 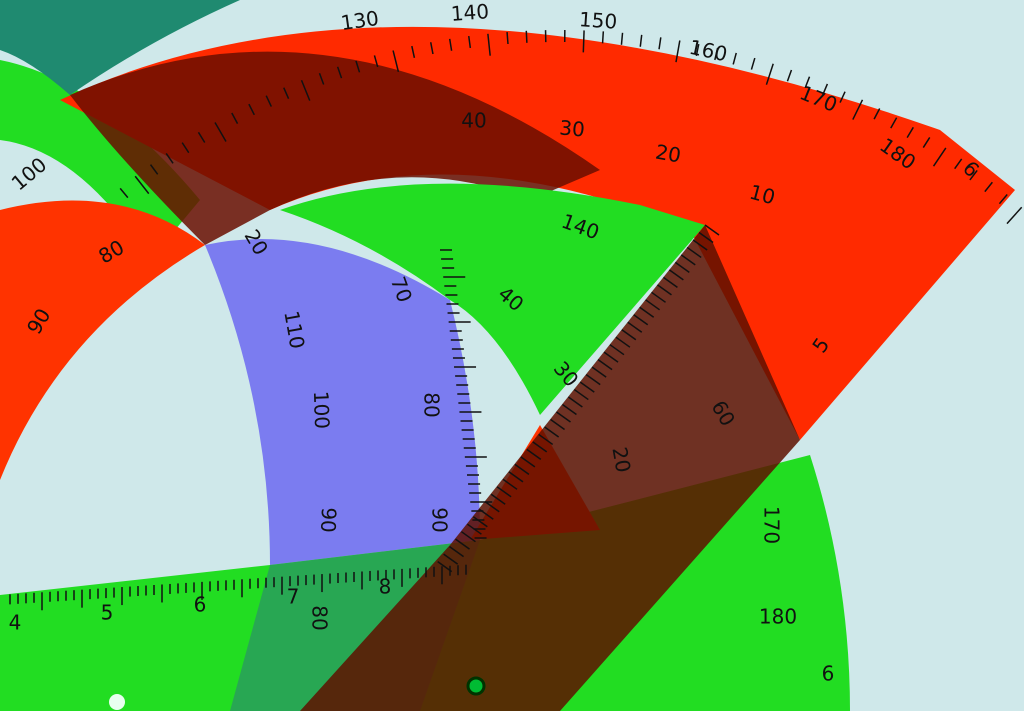 I want to click on hole, so click(x=476, y=686).